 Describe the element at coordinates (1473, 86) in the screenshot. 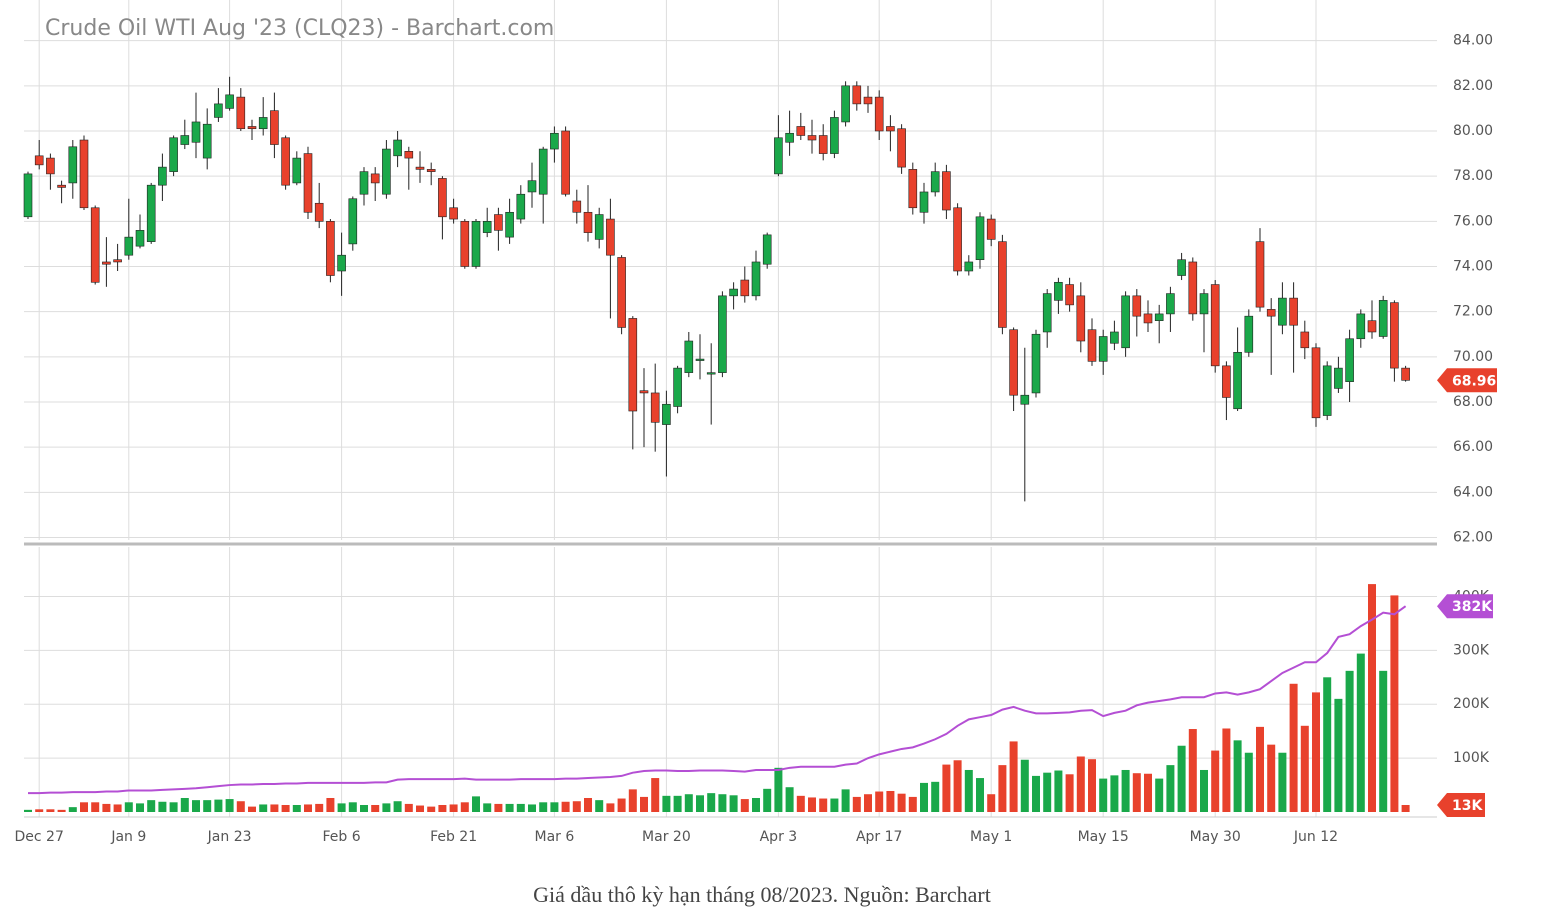

I see `y-tick-label: 82.00` at that location.